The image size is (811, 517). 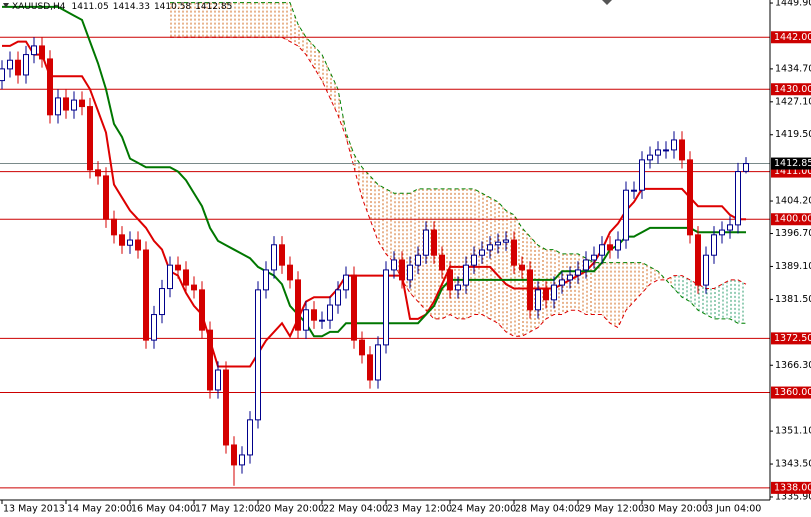 I want to click on level-label: 1360.00, so click(x=792, y=392).